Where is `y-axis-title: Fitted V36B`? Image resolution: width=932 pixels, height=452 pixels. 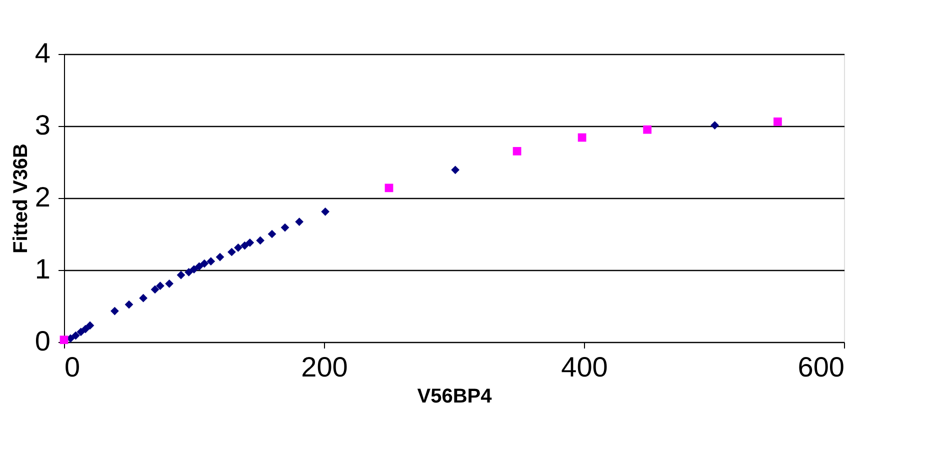 y-axis-title: Fitted V36B is located at coordinates (21, 198).